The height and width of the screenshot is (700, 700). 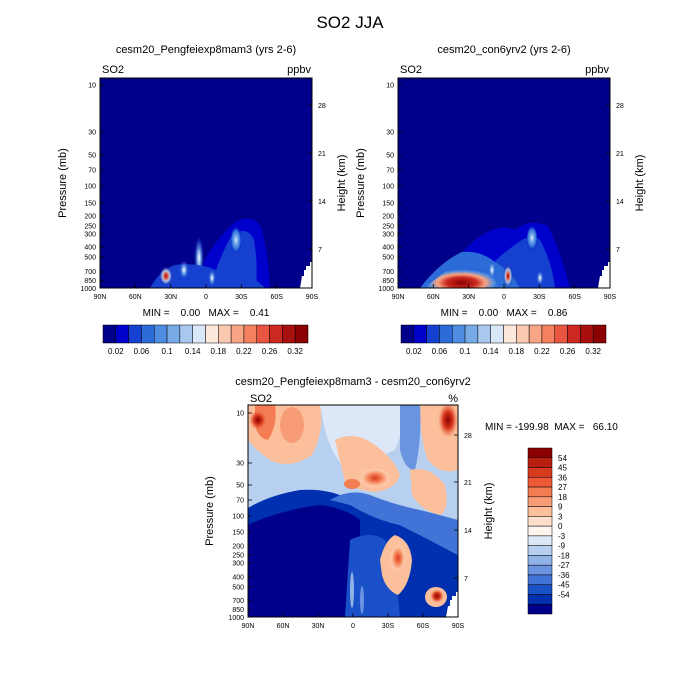 What do you see at coordinates (532, 238) in the screenshot?
I see `plume-30S-core` at bounding box center [532, 238].